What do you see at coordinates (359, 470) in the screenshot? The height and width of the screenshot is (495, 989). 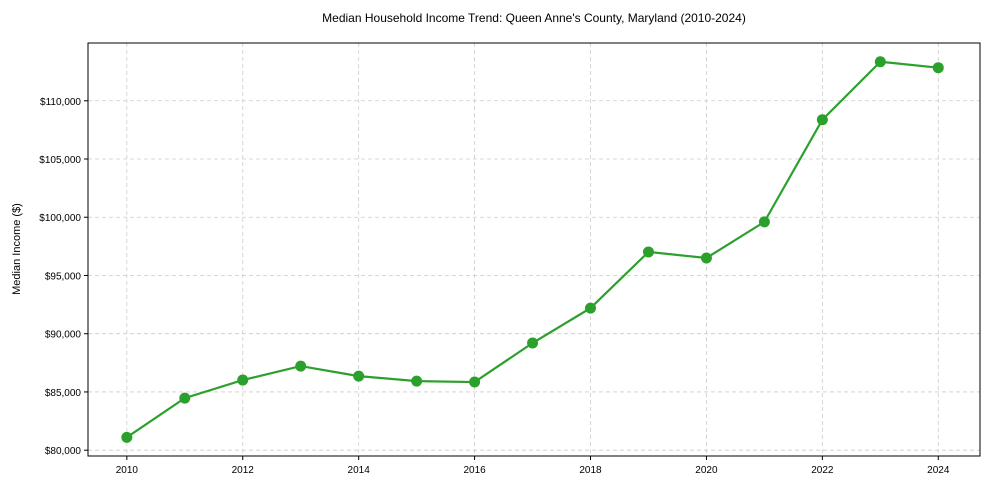 I see `x-tick-label: 2014` at bounding box center [359, 470].